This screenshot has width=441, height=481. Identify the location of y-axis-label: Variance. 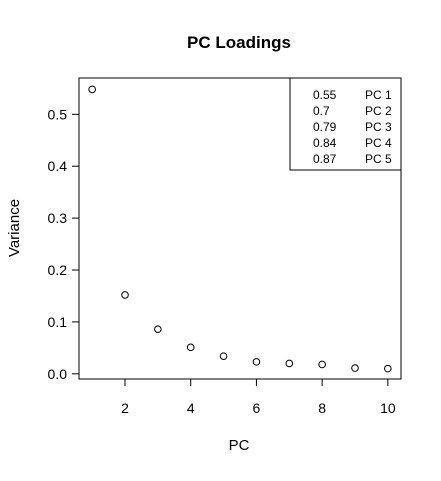
(14, 228).